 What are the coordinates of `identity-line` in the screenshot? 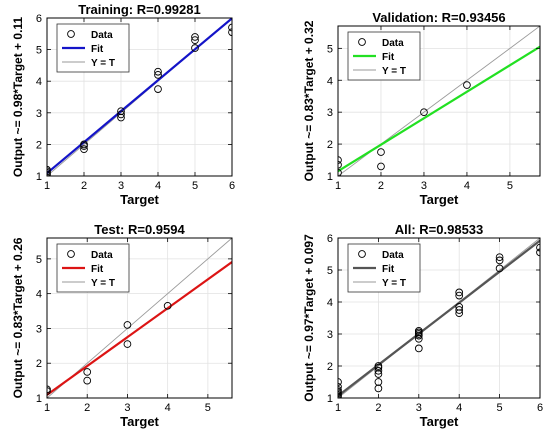 It's located at (139, 318).